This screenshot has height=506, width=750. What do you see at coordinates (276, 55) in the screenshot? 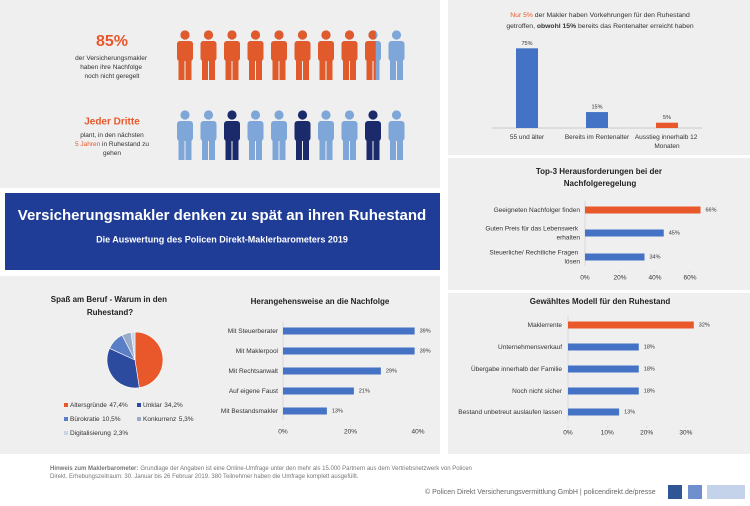
I see `people-share` at bounding box center [276, 55].